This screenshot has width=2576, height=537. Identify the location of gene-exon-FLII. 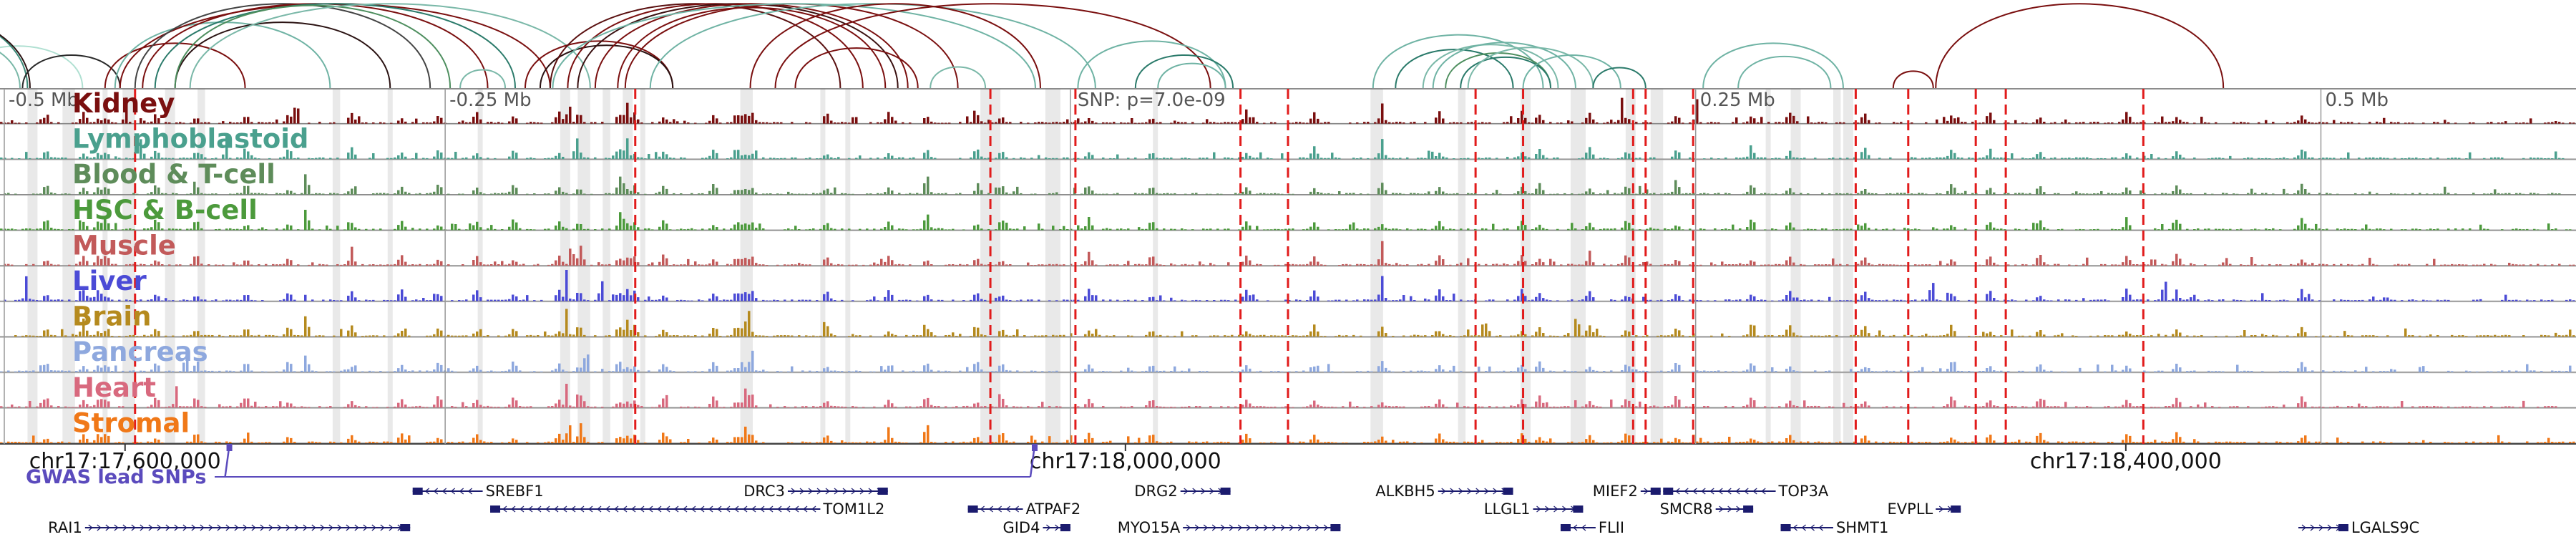
(1565, 527).